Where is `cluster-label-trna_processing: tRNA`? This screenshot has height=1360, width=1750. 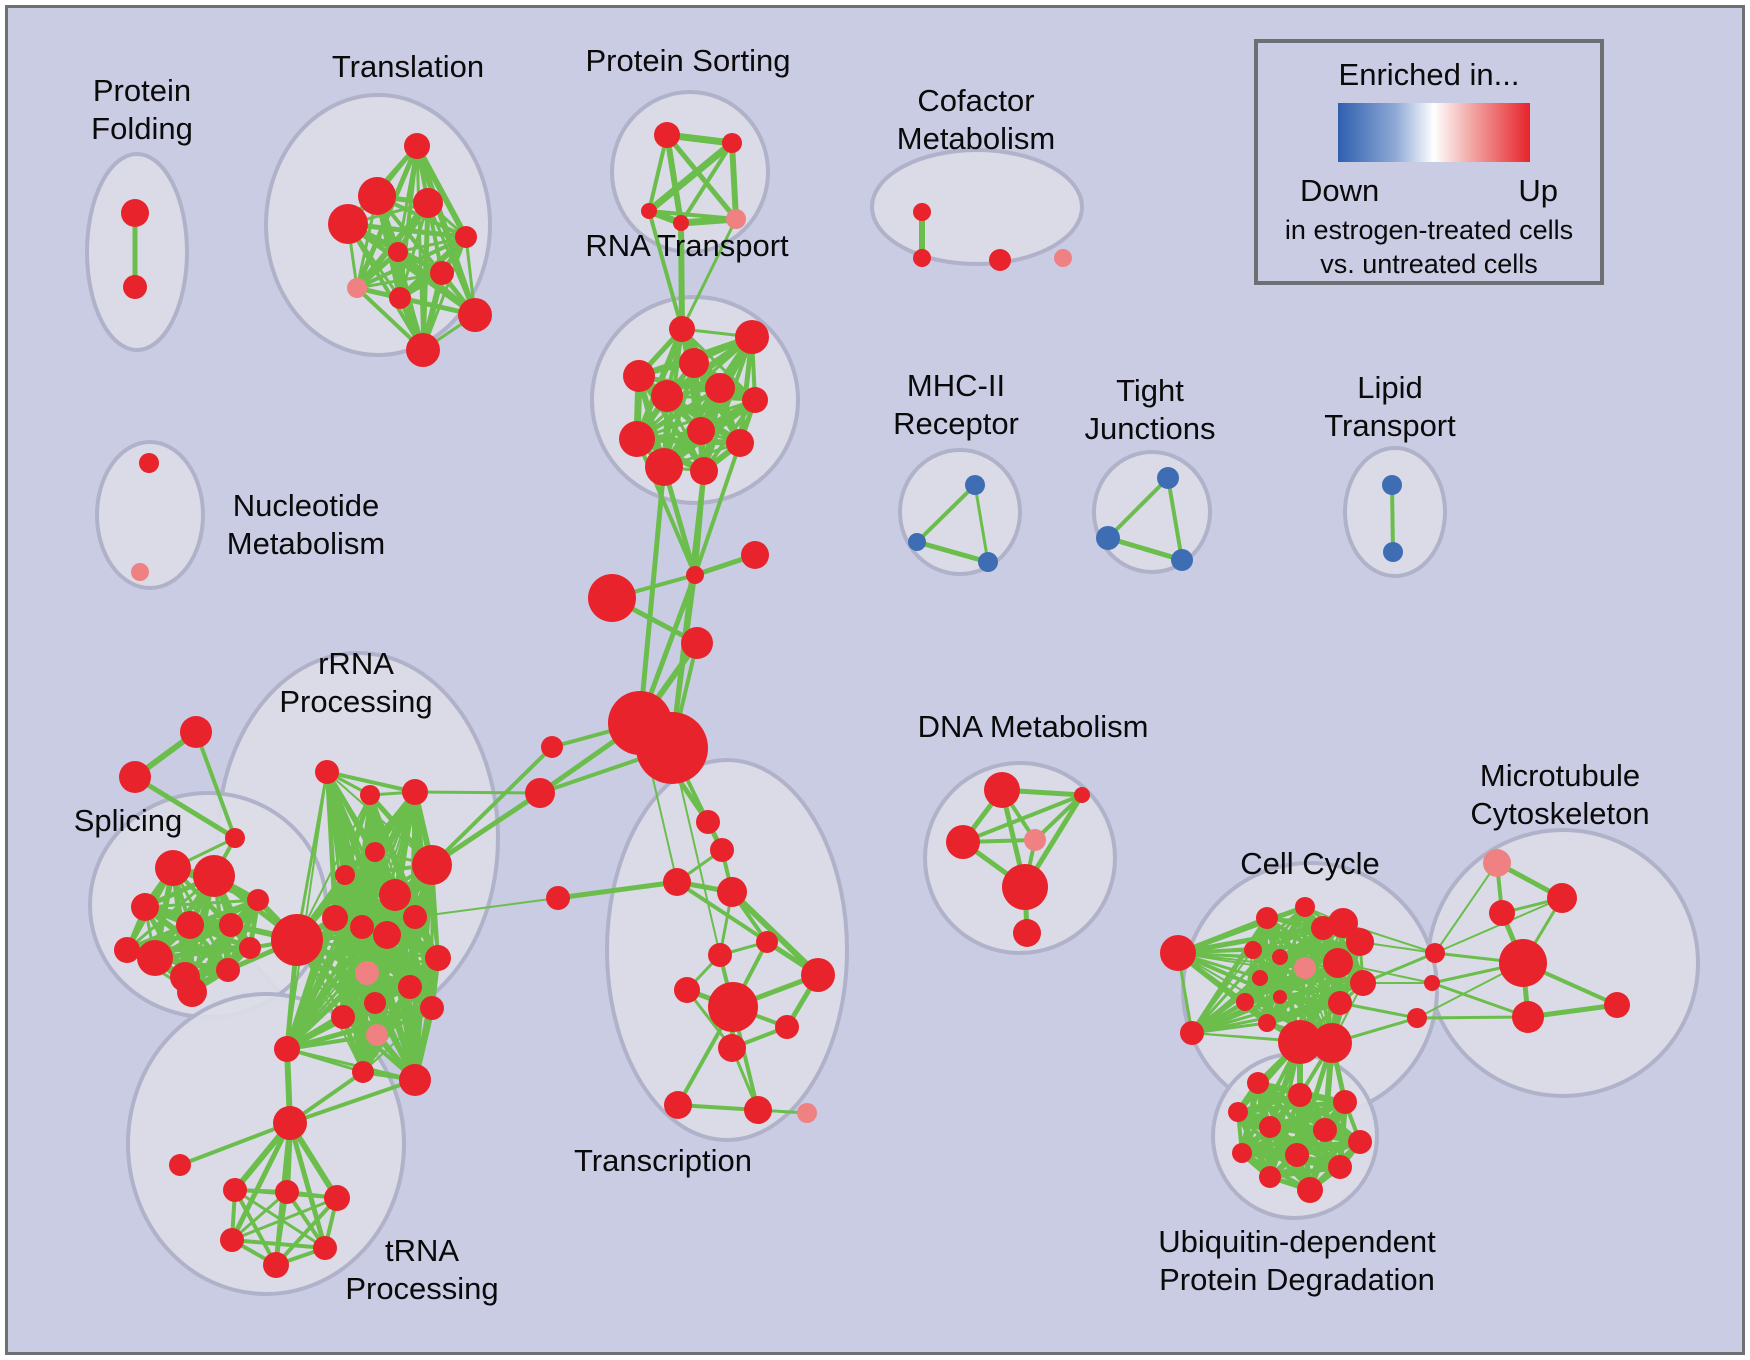 cluster-label-trna_processing: tRNA is located at coordinates (422, 1250).